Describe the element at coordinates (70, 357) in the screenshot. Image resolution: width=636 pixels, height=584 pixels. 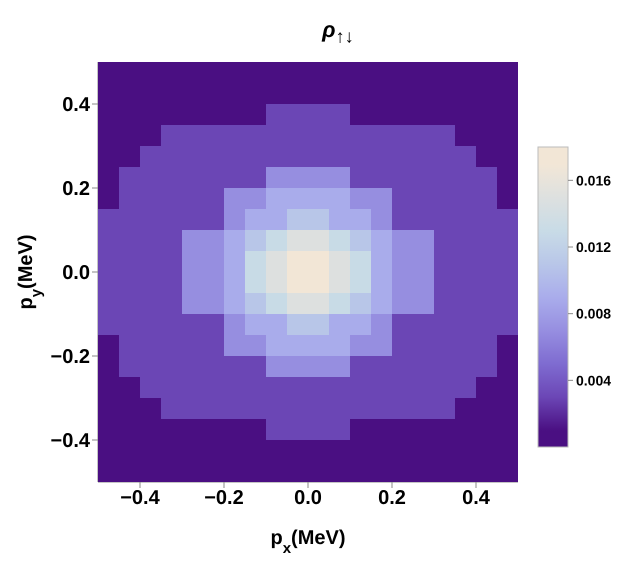
I see `y-tick-label: −0.2` at that location.